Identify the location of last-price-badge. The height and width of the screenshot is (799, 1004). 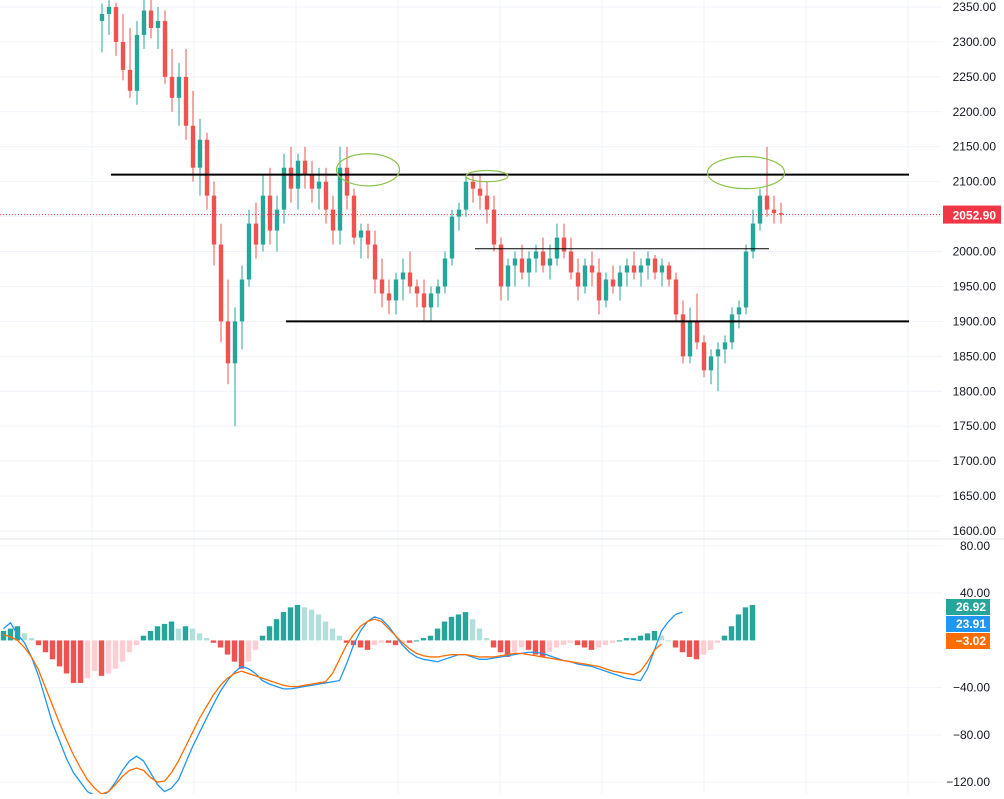
(972, 214).